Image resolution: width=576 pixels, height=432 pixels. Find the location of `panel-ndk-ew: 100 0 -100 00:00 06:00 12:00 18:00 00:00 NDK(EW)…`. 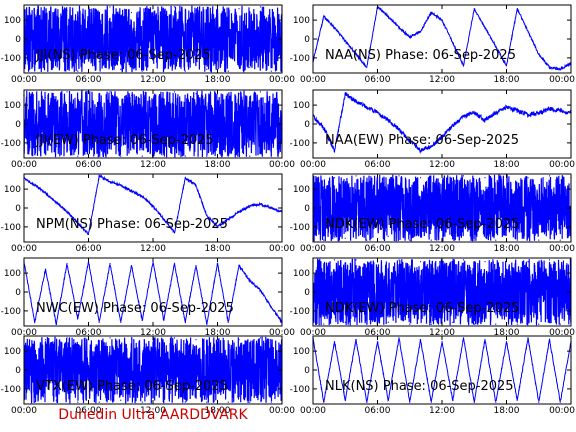

panel-ndk-ew: 100 0 -100 00:00 06:00 12:00 18:00 00:00 NDK(EW)… is located at coordinates (432, 297).